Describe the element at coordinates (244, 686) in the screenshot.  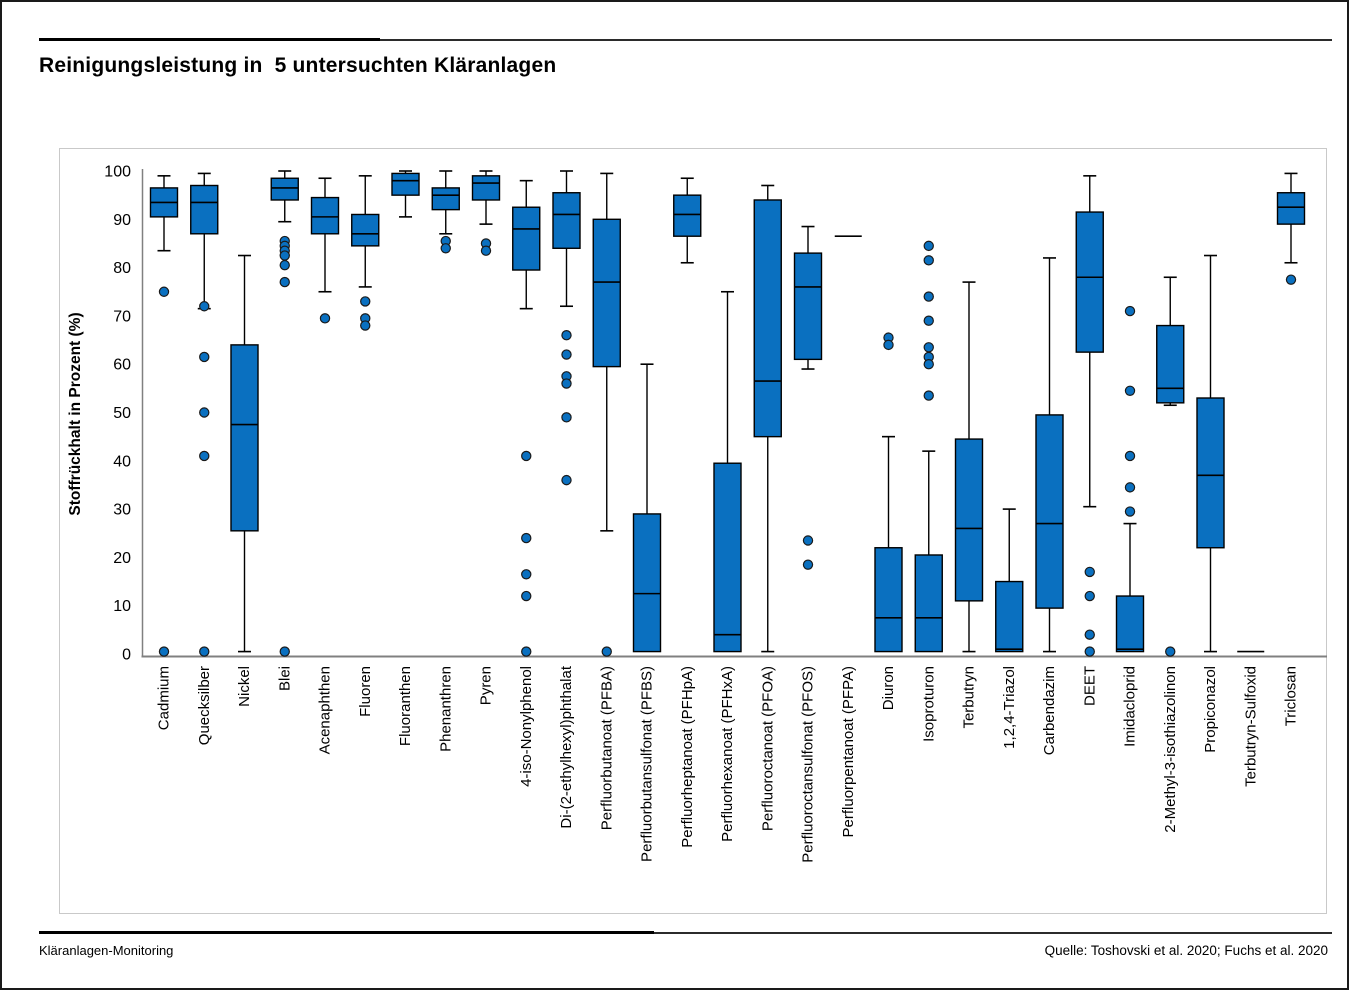
I see `x-axis-label: Nickel` at that location.